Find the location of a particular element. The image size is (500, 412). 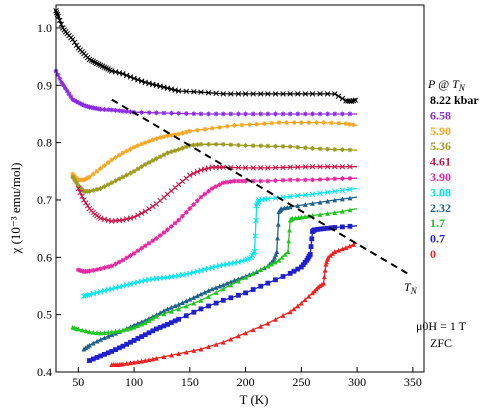

series-5.36 is located at coordinates (214, 167).